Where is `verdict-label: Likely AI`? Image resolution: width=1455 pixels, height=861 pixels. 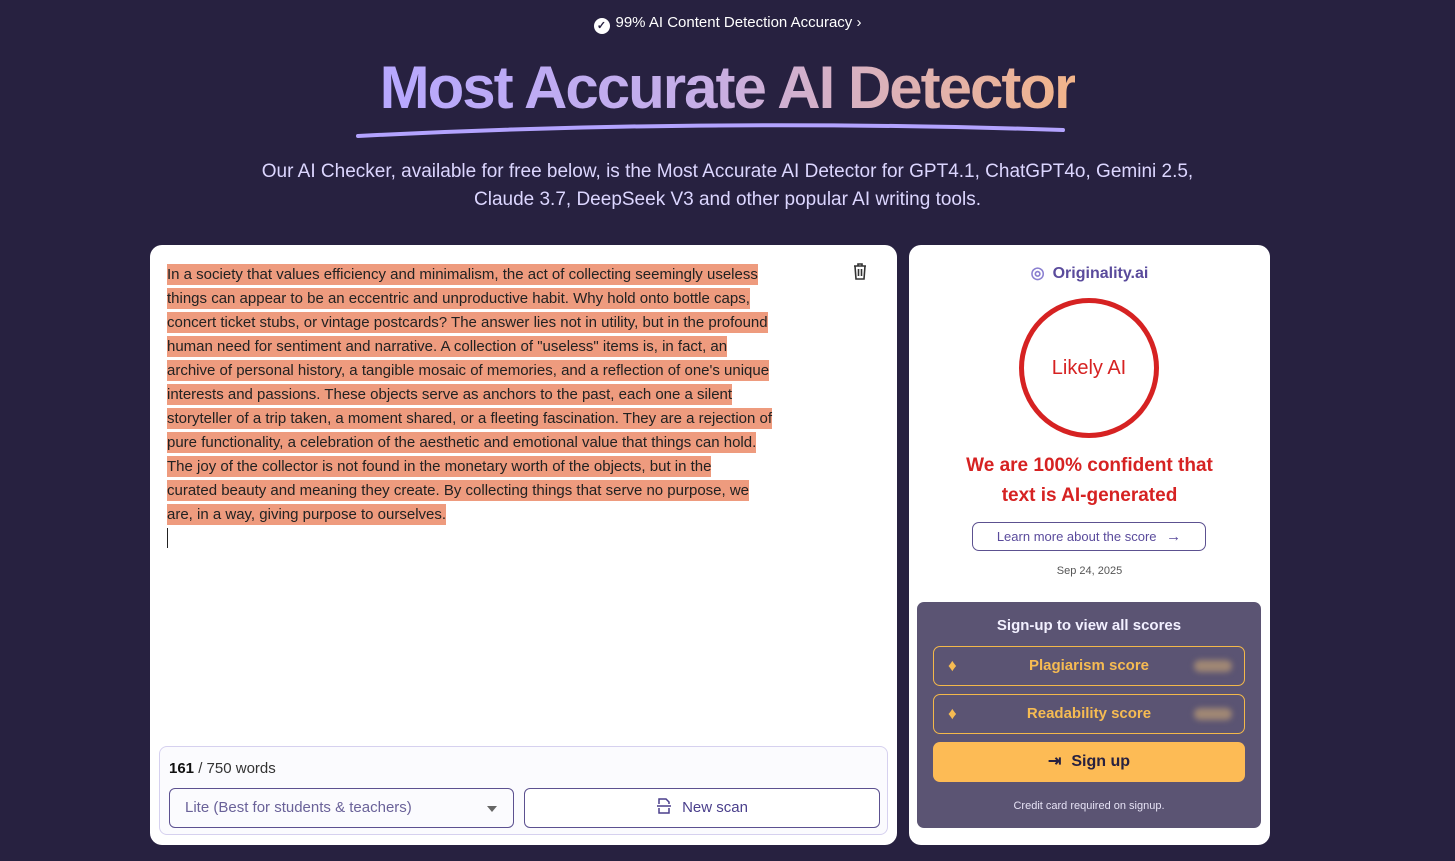 verdict-label: Likely AI is located at coordinates (1089, 368).